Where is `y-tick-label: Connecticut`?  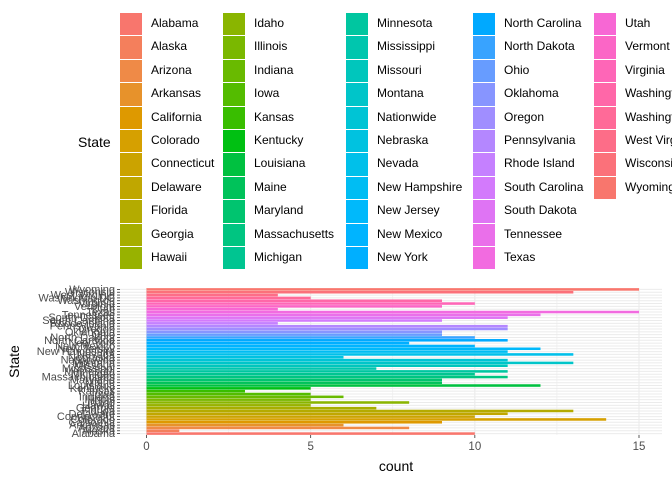
y-tick-label: Connecticut is located at coordinates (86, 417).